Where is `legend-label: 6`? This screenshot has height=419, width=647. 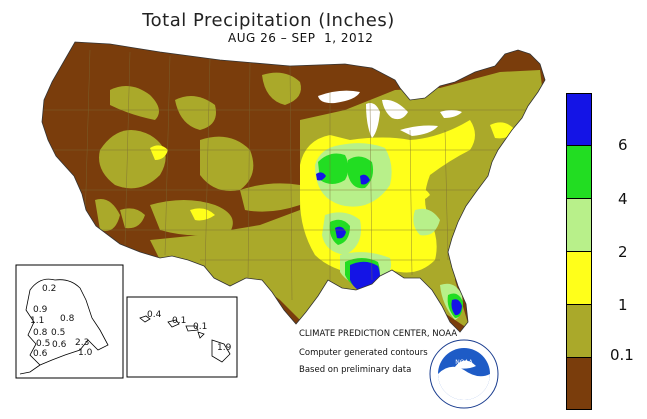 legend-label: 6 is located at coordinates (623, 145).